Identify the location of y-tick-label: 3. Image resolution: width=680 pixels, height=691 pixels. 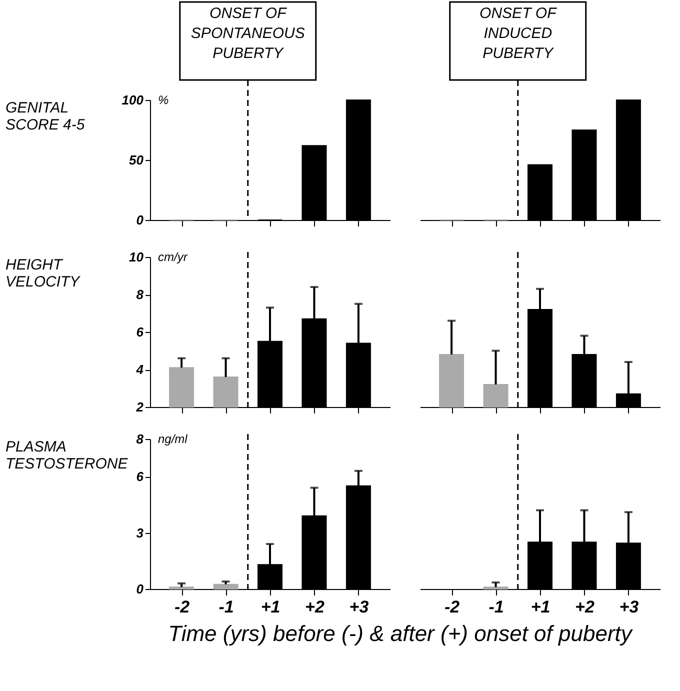
(140, 532).